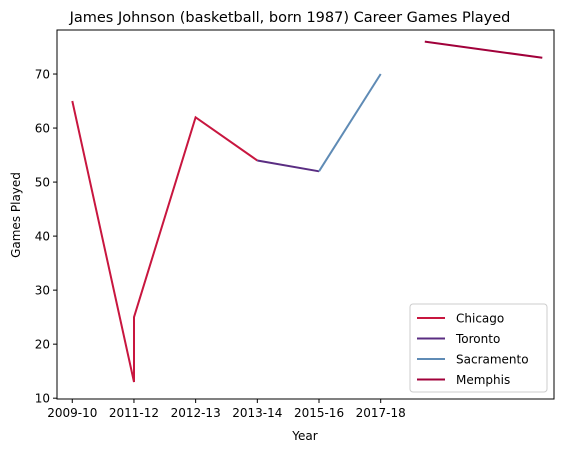 The width and height of the screenshot is (568, 453). Describe the element at coordinates (42, 75) in the screenshot. I see `y-tick-label: 70` at that location.